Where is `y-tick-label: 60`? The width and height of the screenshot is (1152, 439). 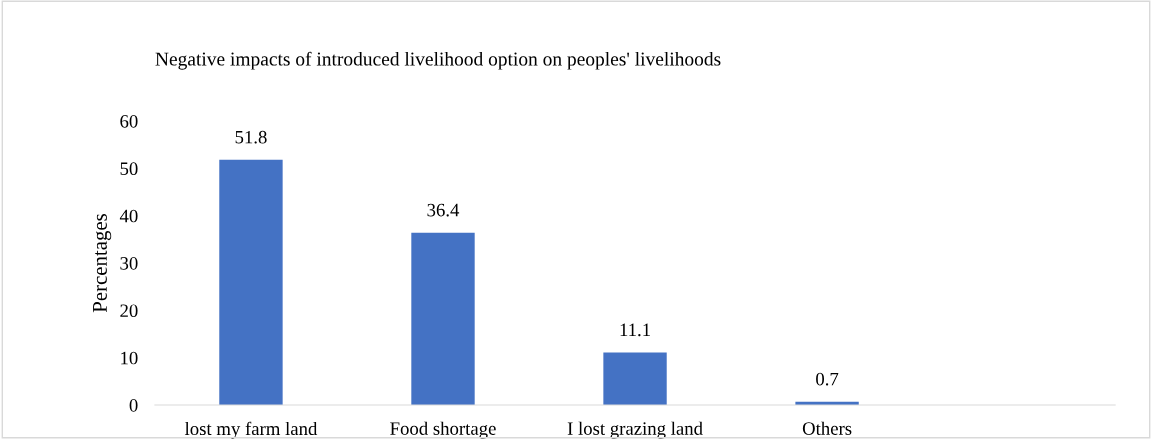 y-tick-label: 60 is located at coordinates (129, 121).